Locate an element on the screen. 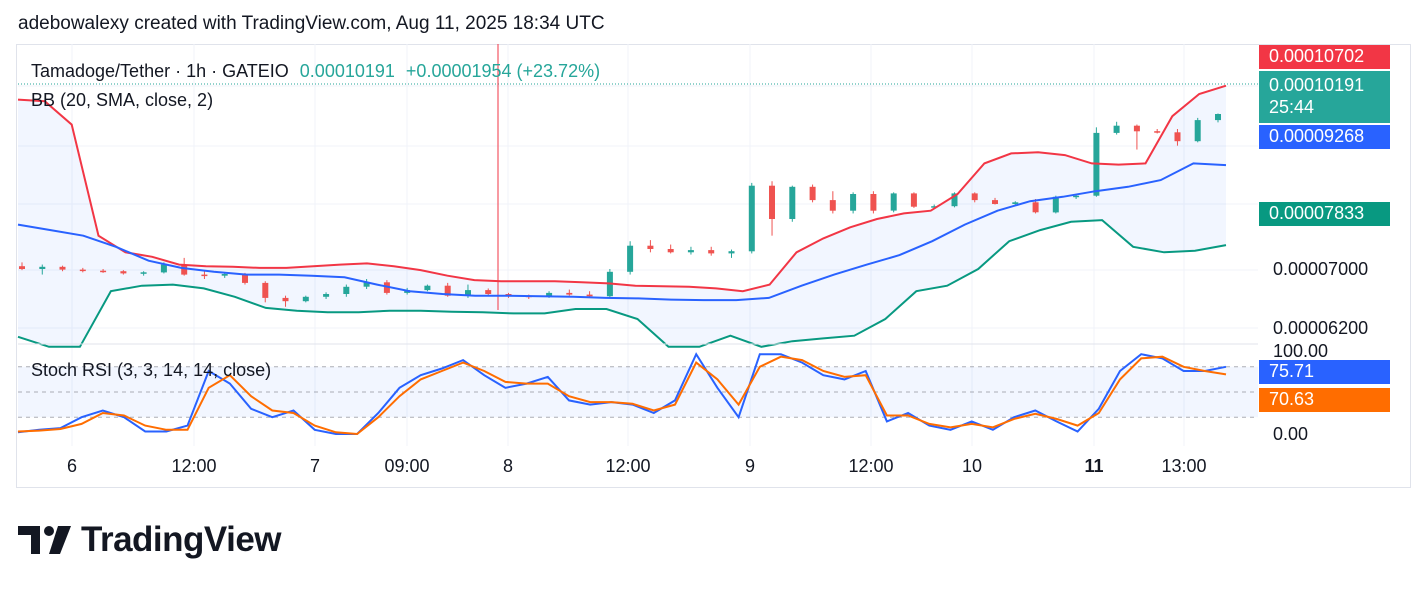 The height and width of the screenshot is (591, 1428). countdown-timer: 25:44 is located at coordinates (1292, 107).